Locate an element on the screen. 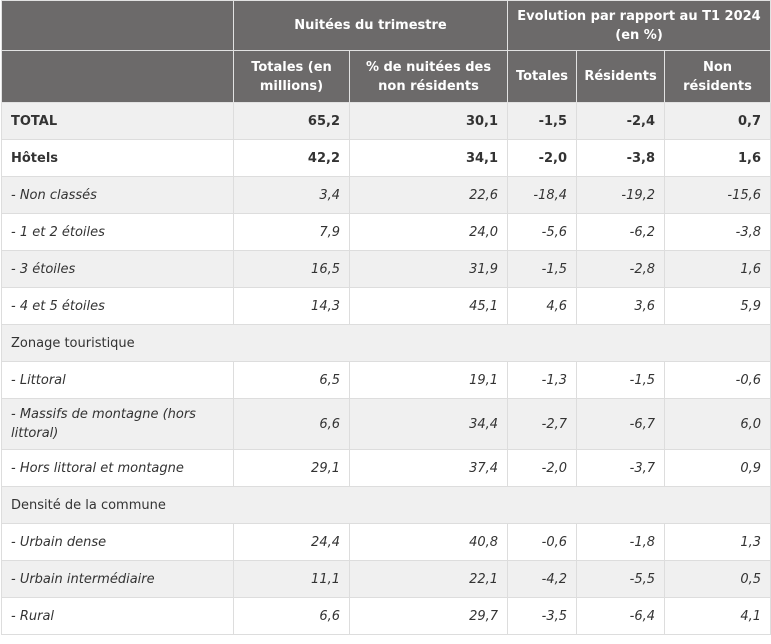 This screenshot has height=644, width=771. row-label: - 3 étoiles is located at coordinates (117, 269).